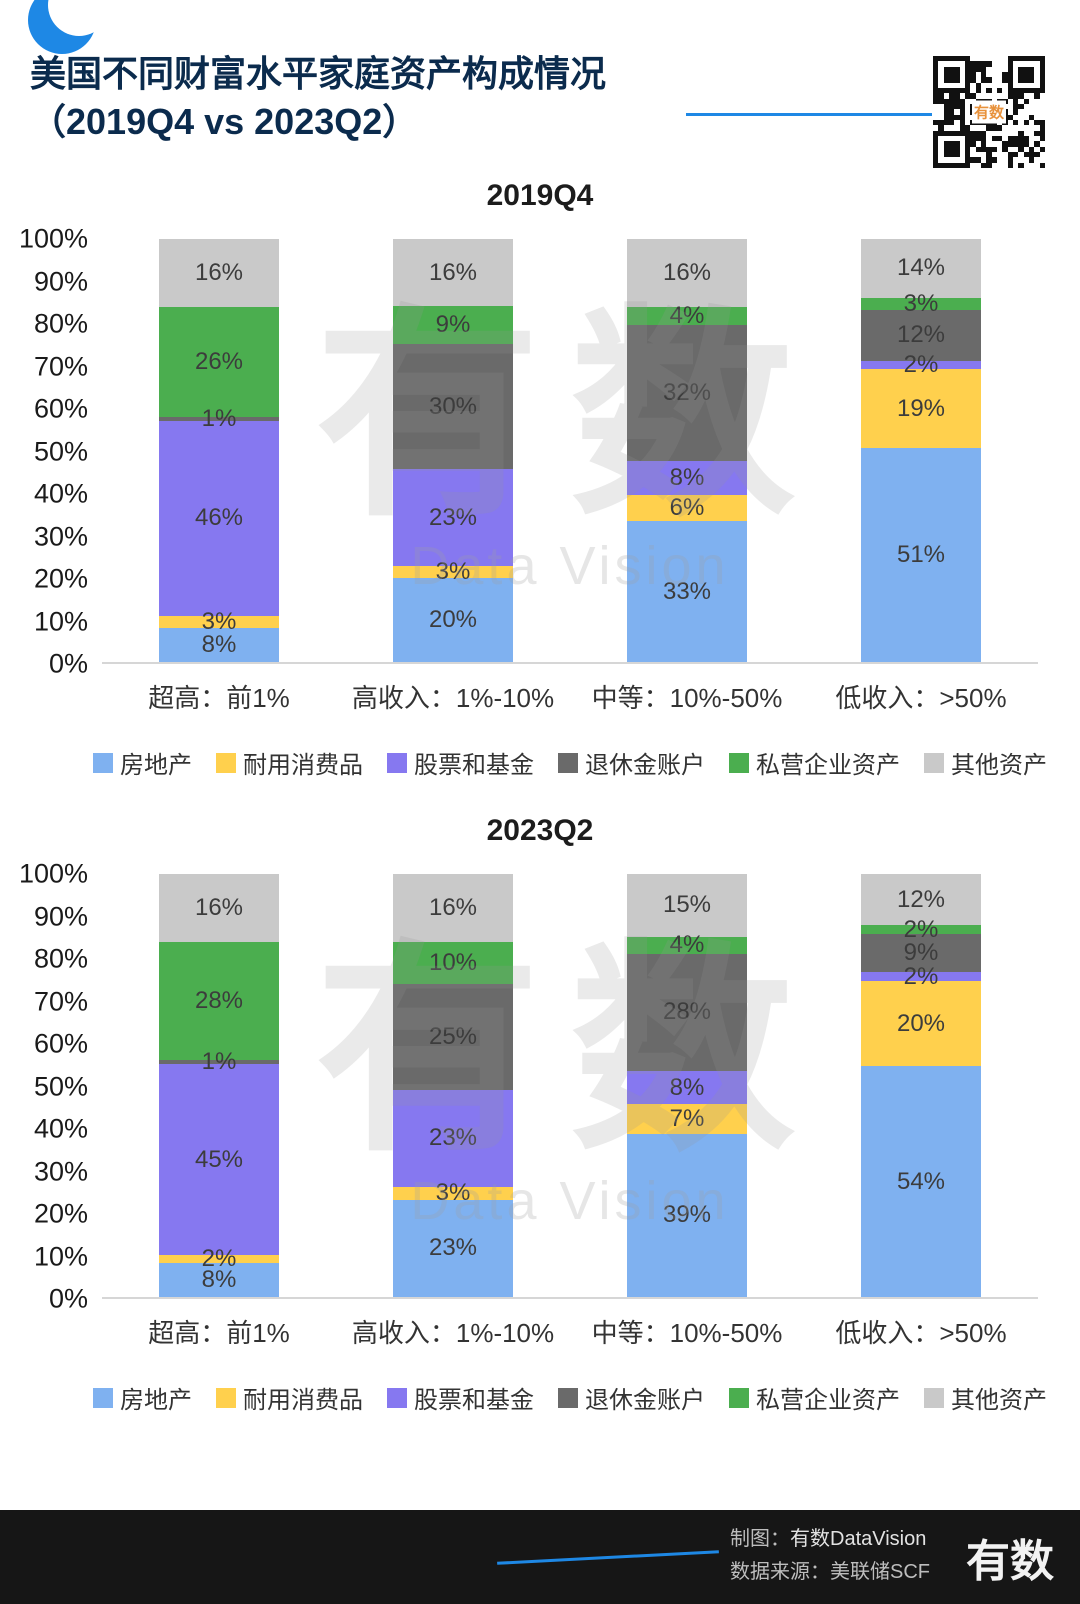 Image resolution: width=1080 pixels, height=1604 pixels. I want to click on y-tick-label: 10%, so click(60, 621).